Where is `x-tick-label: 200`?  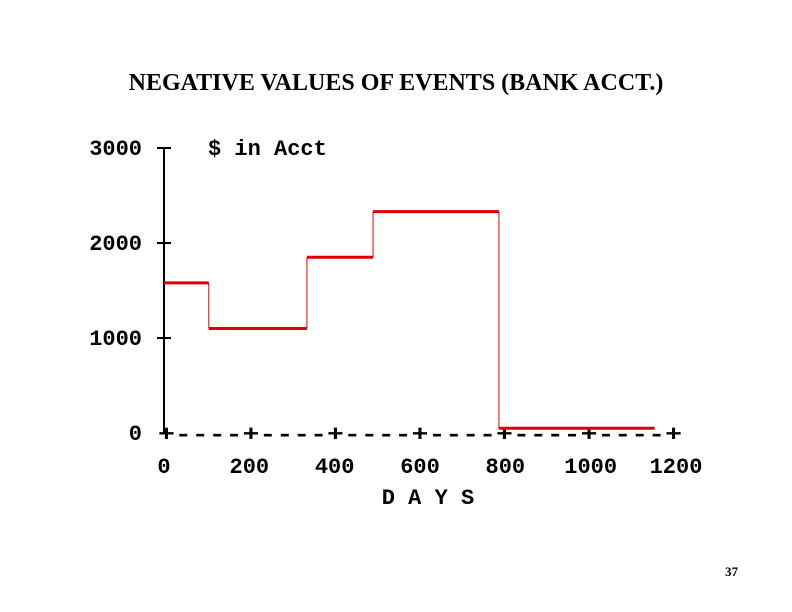 x-tick-label: 200 is located at coordinates (250, 467).